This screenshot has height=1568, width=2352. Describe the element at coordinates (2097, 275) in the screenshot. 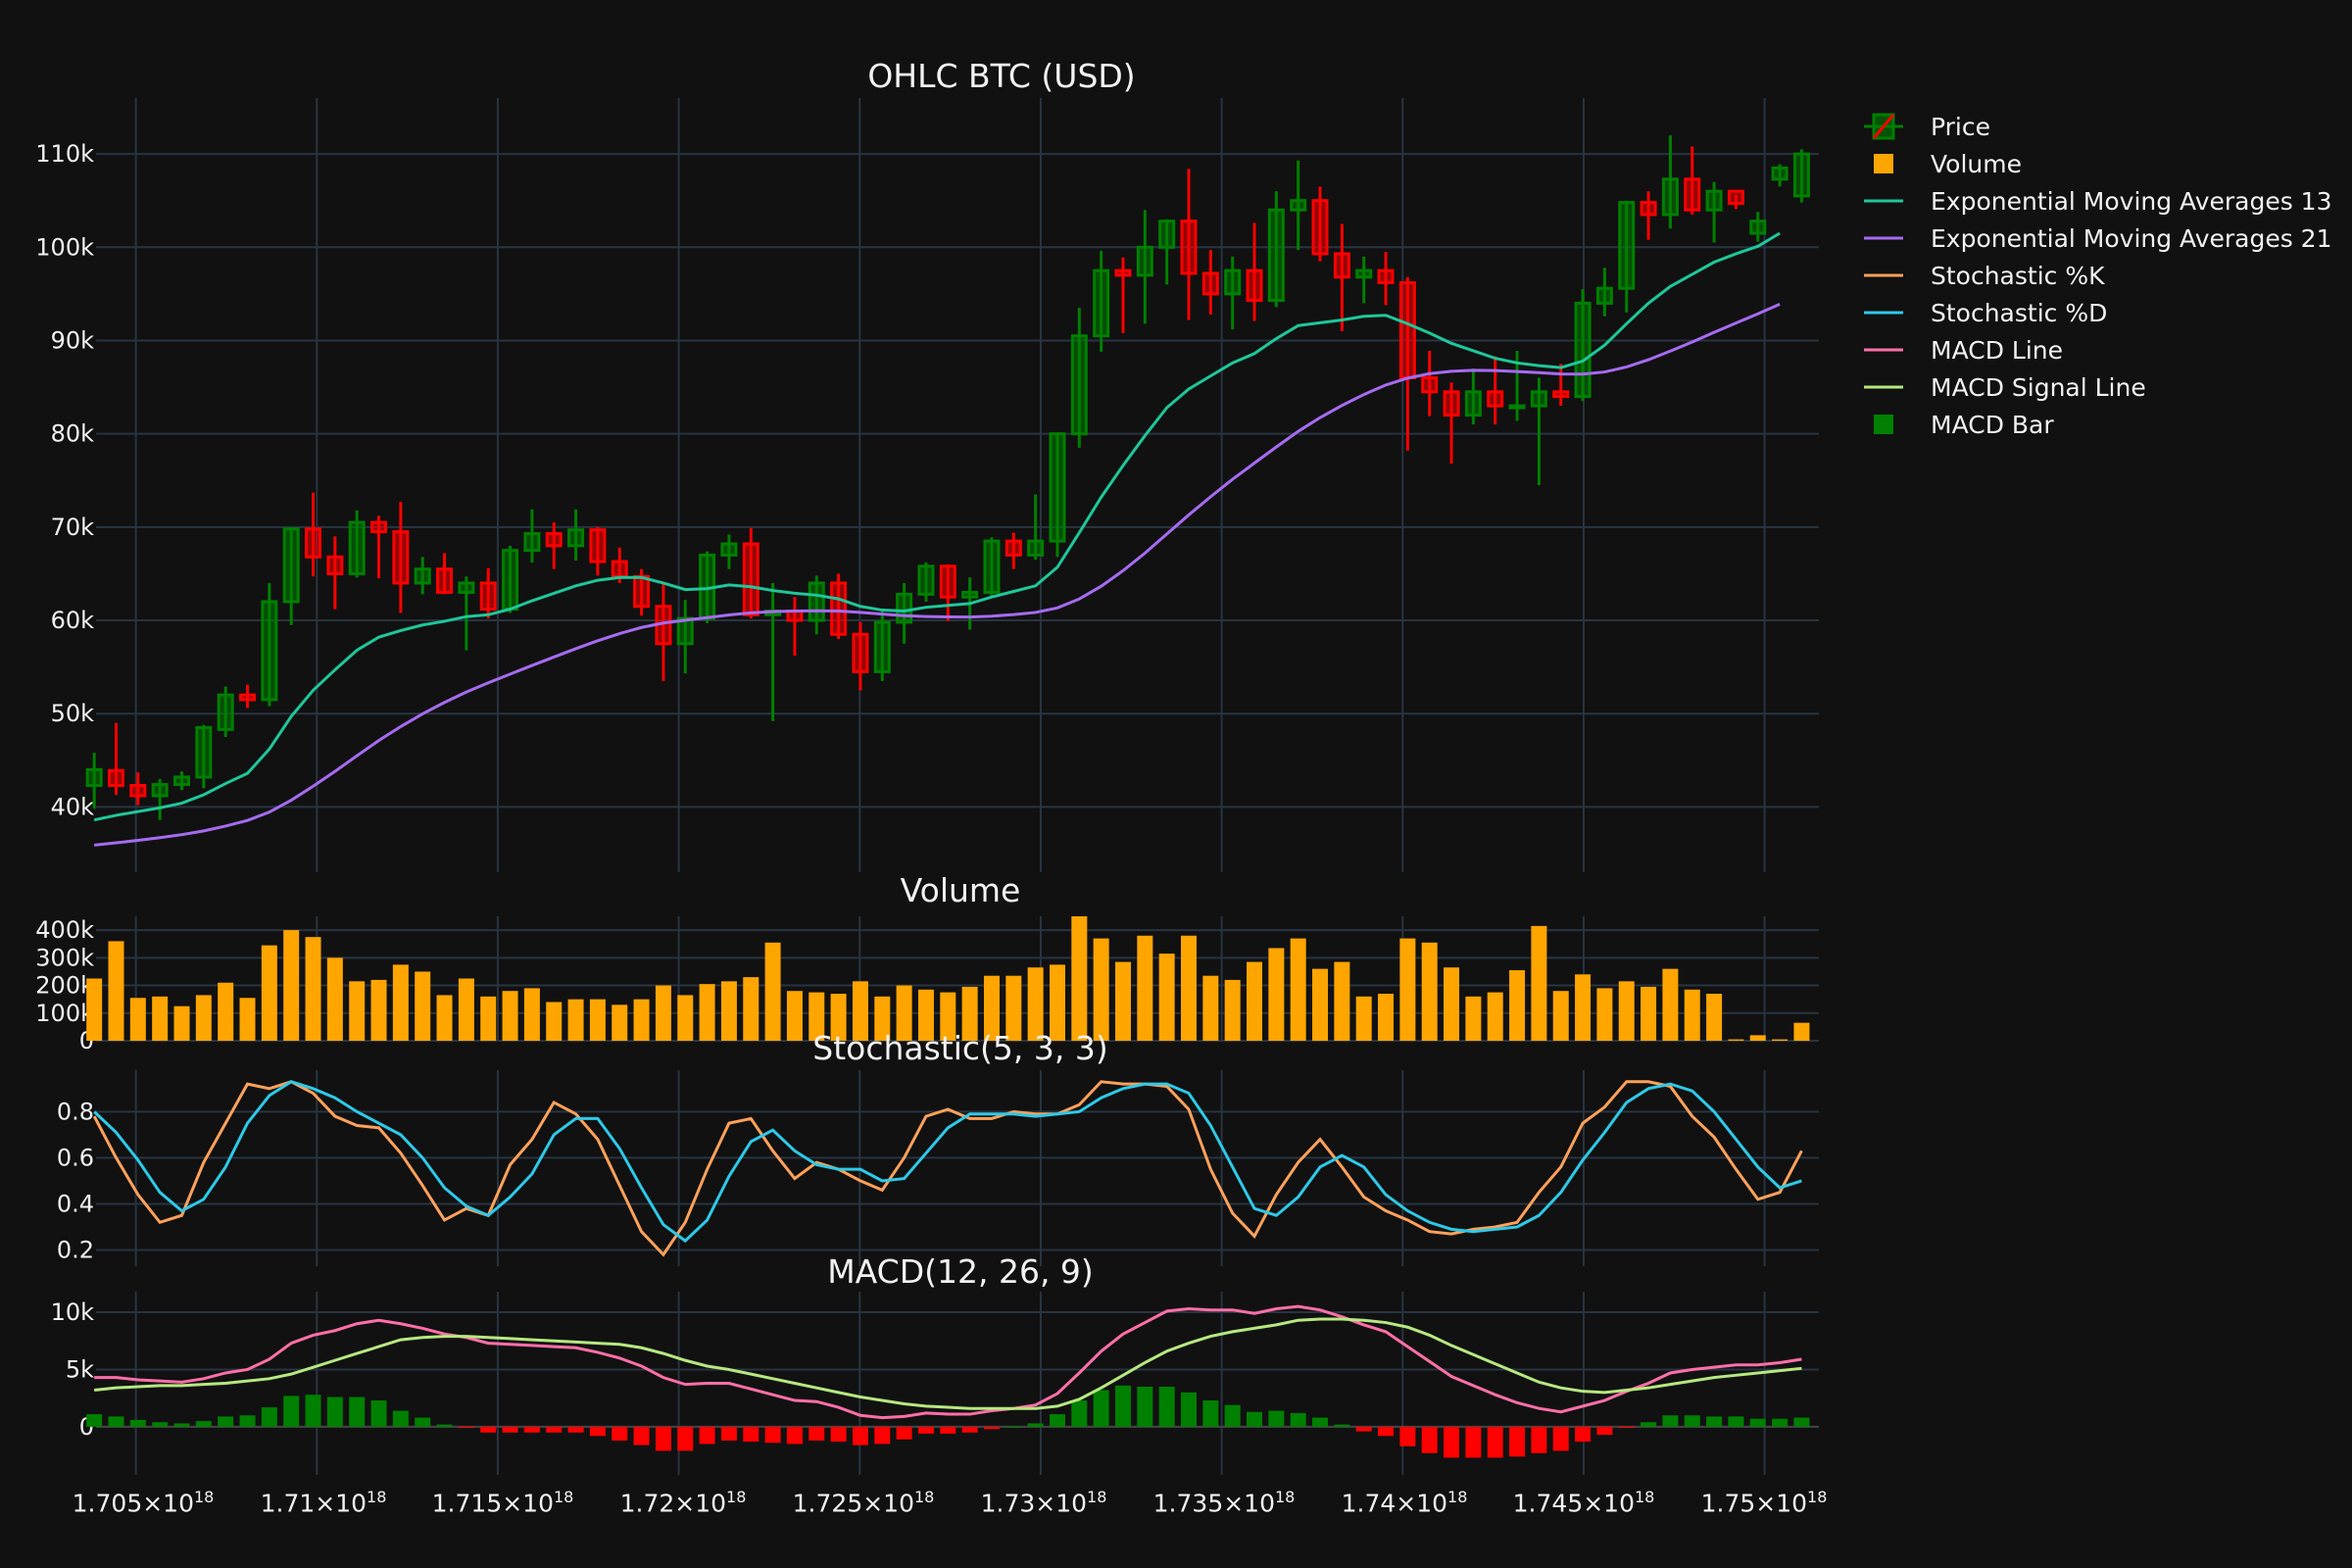

I see `legend-item-stoch-k: Stochastic %K` at that location.